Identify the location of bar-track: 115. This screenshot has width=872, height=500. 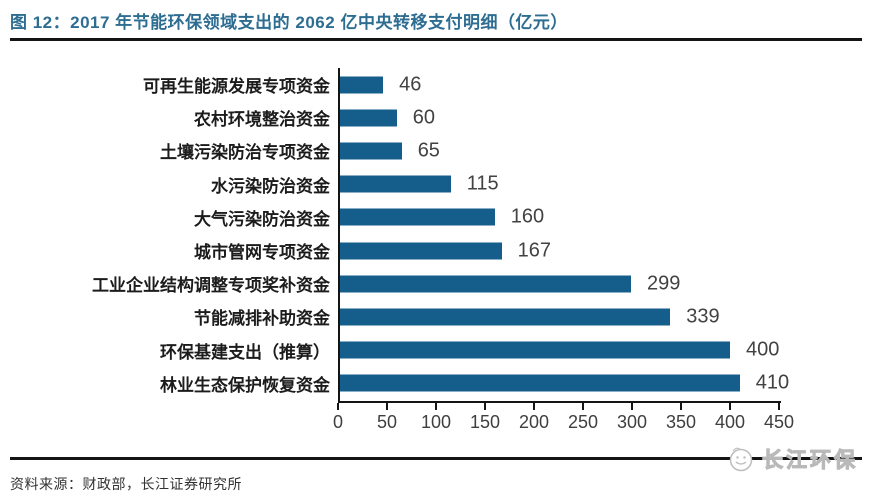
(558, 184).